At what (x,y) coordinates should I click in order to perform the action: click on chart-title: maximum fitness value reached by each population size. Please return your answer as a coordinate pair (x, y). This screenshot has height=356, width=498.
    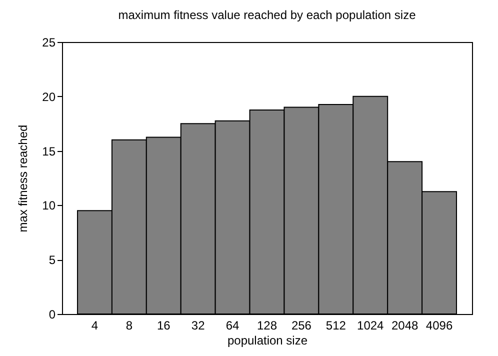
    Looking at the image, I should click on (267, 15).